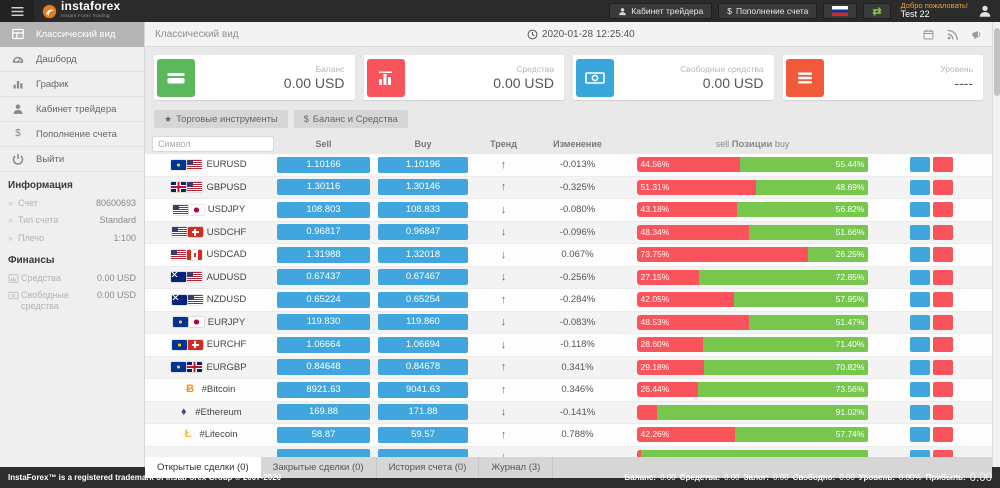  I want to click on positions-bar: 51.31% 48.69%, so click(752, 187).